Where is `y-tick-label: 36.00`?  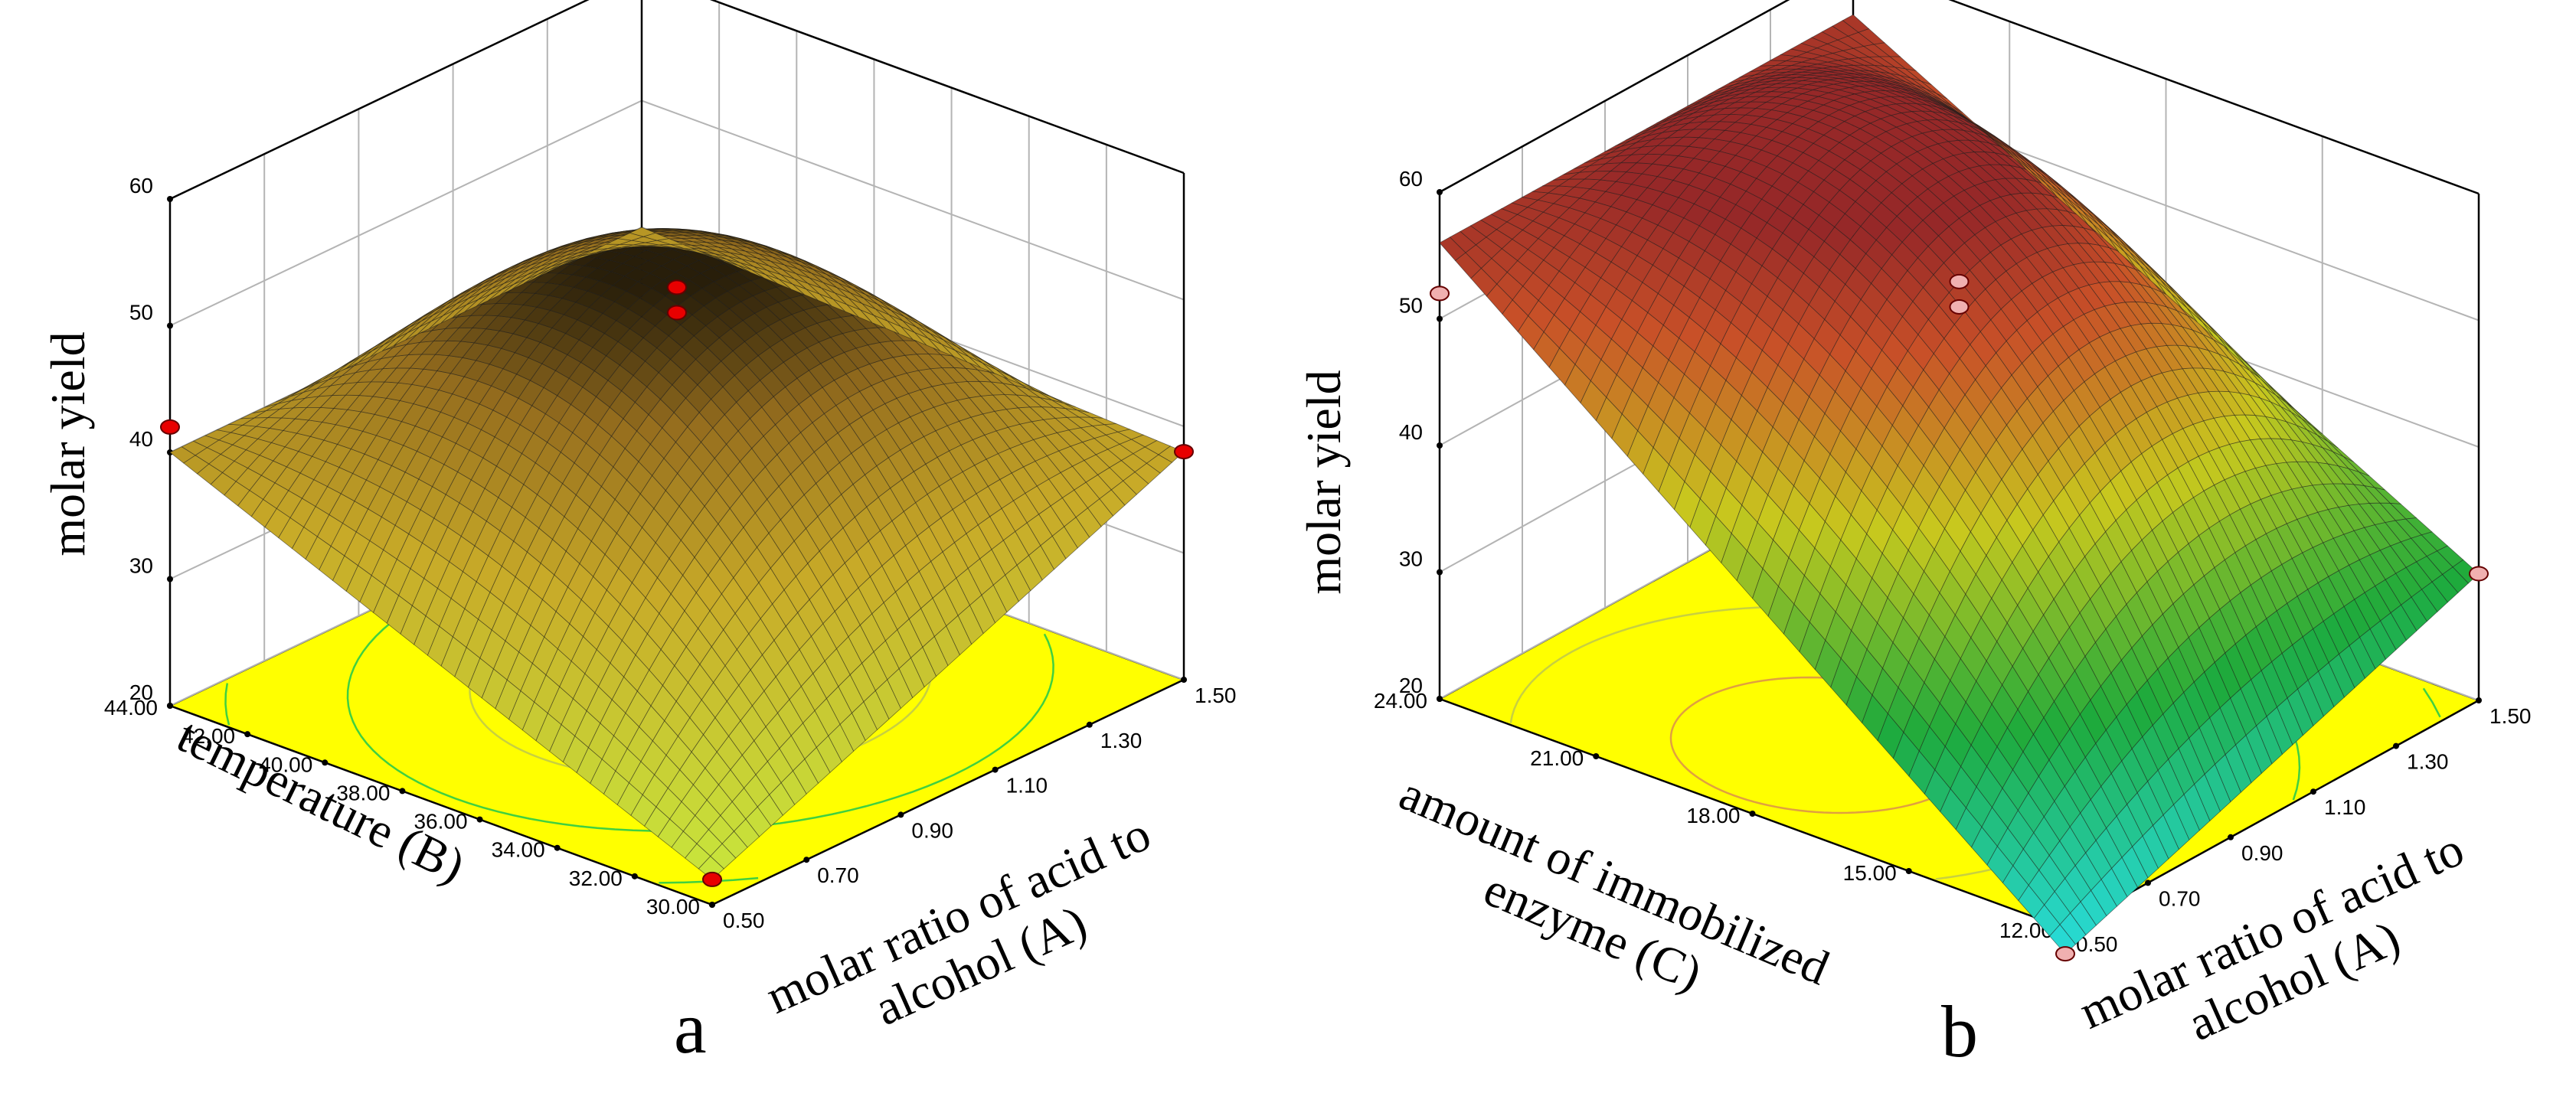
y-tick-label: 36.00 is located at coordinates (440, 822).